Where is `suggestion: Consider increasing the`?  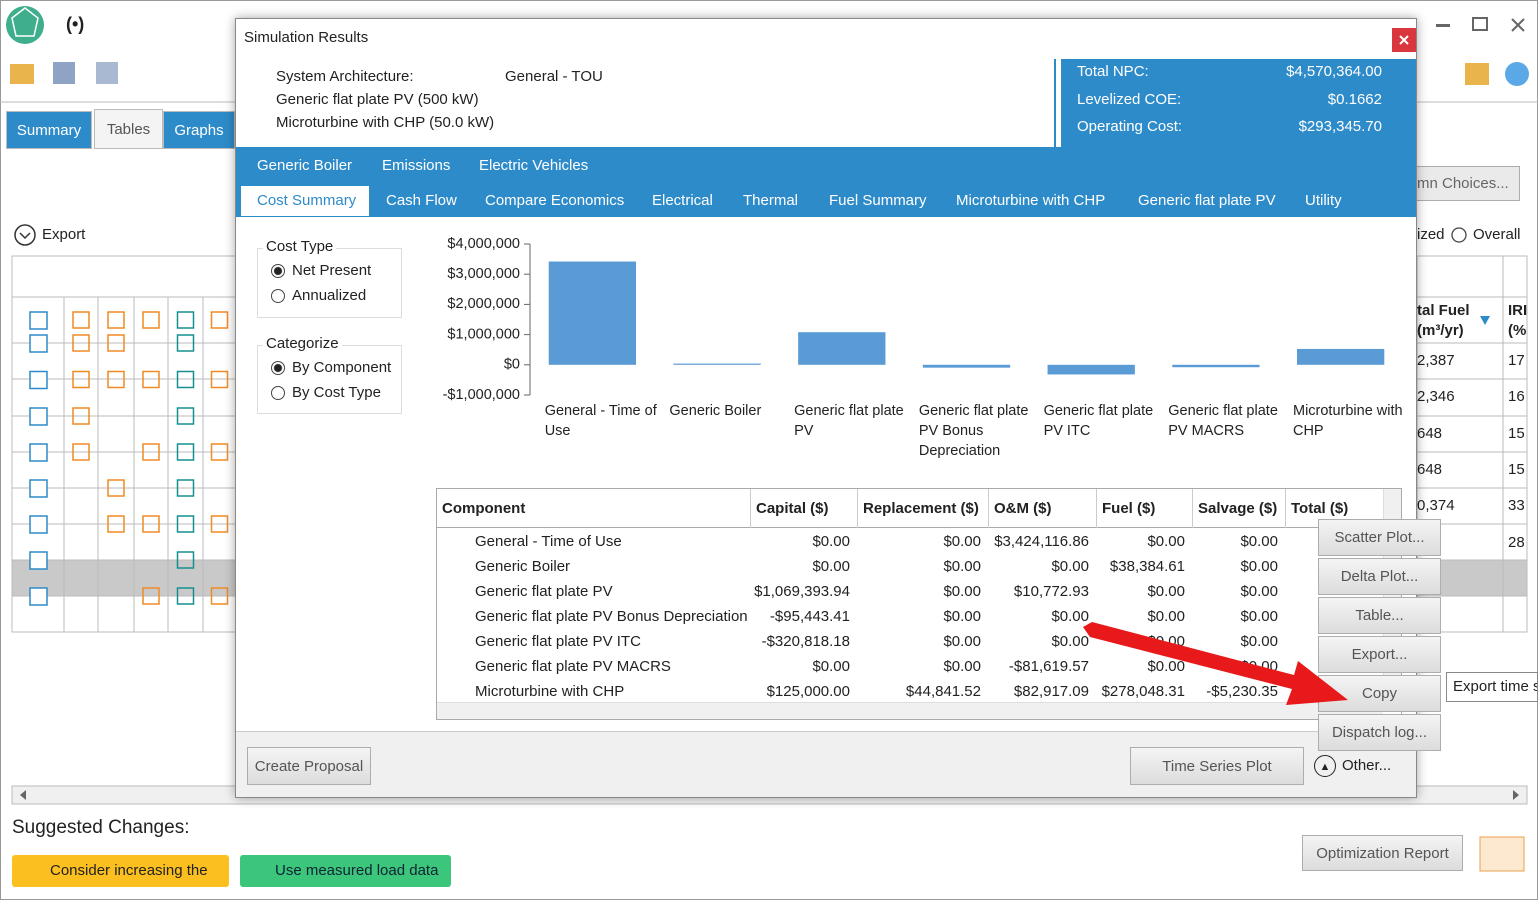
suggestion: Consider increasing the is located at coordinates (120, 871).